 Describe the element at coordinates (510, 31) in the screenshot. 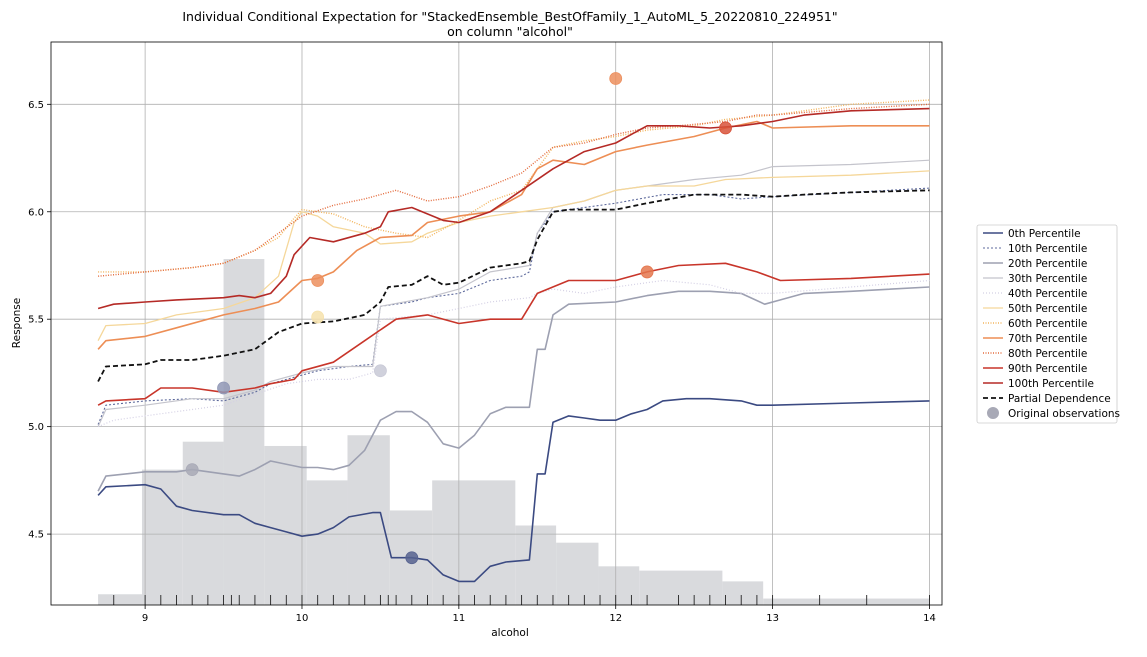

I see `chart-title-line-2: on column "alcohol"` at that location.